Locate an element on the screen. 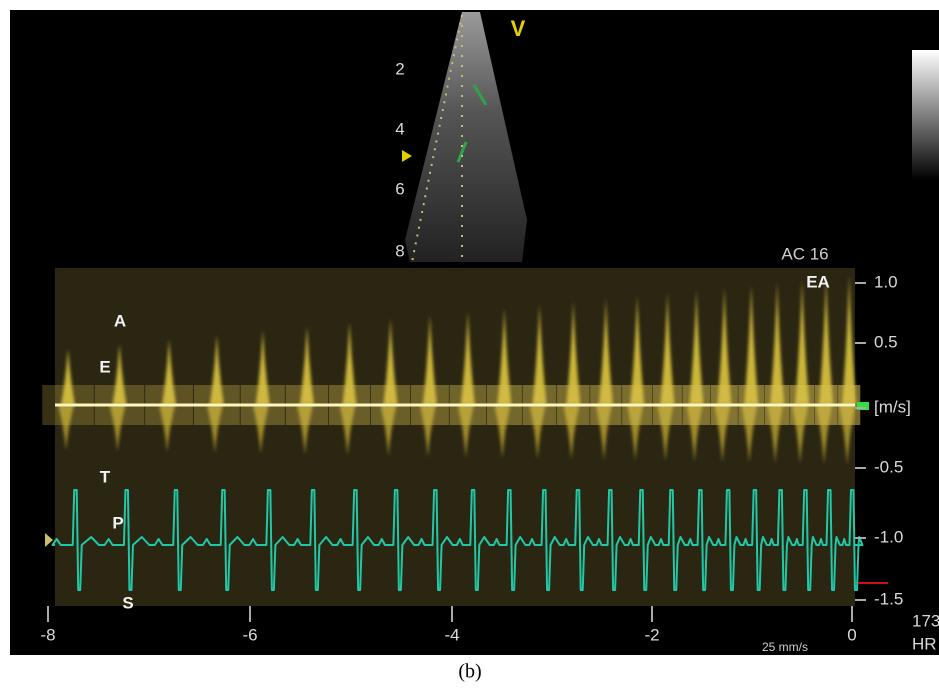 This screenshot has width=939, height=688. x-tick-label: 0 is located at coordinates (851, 634).